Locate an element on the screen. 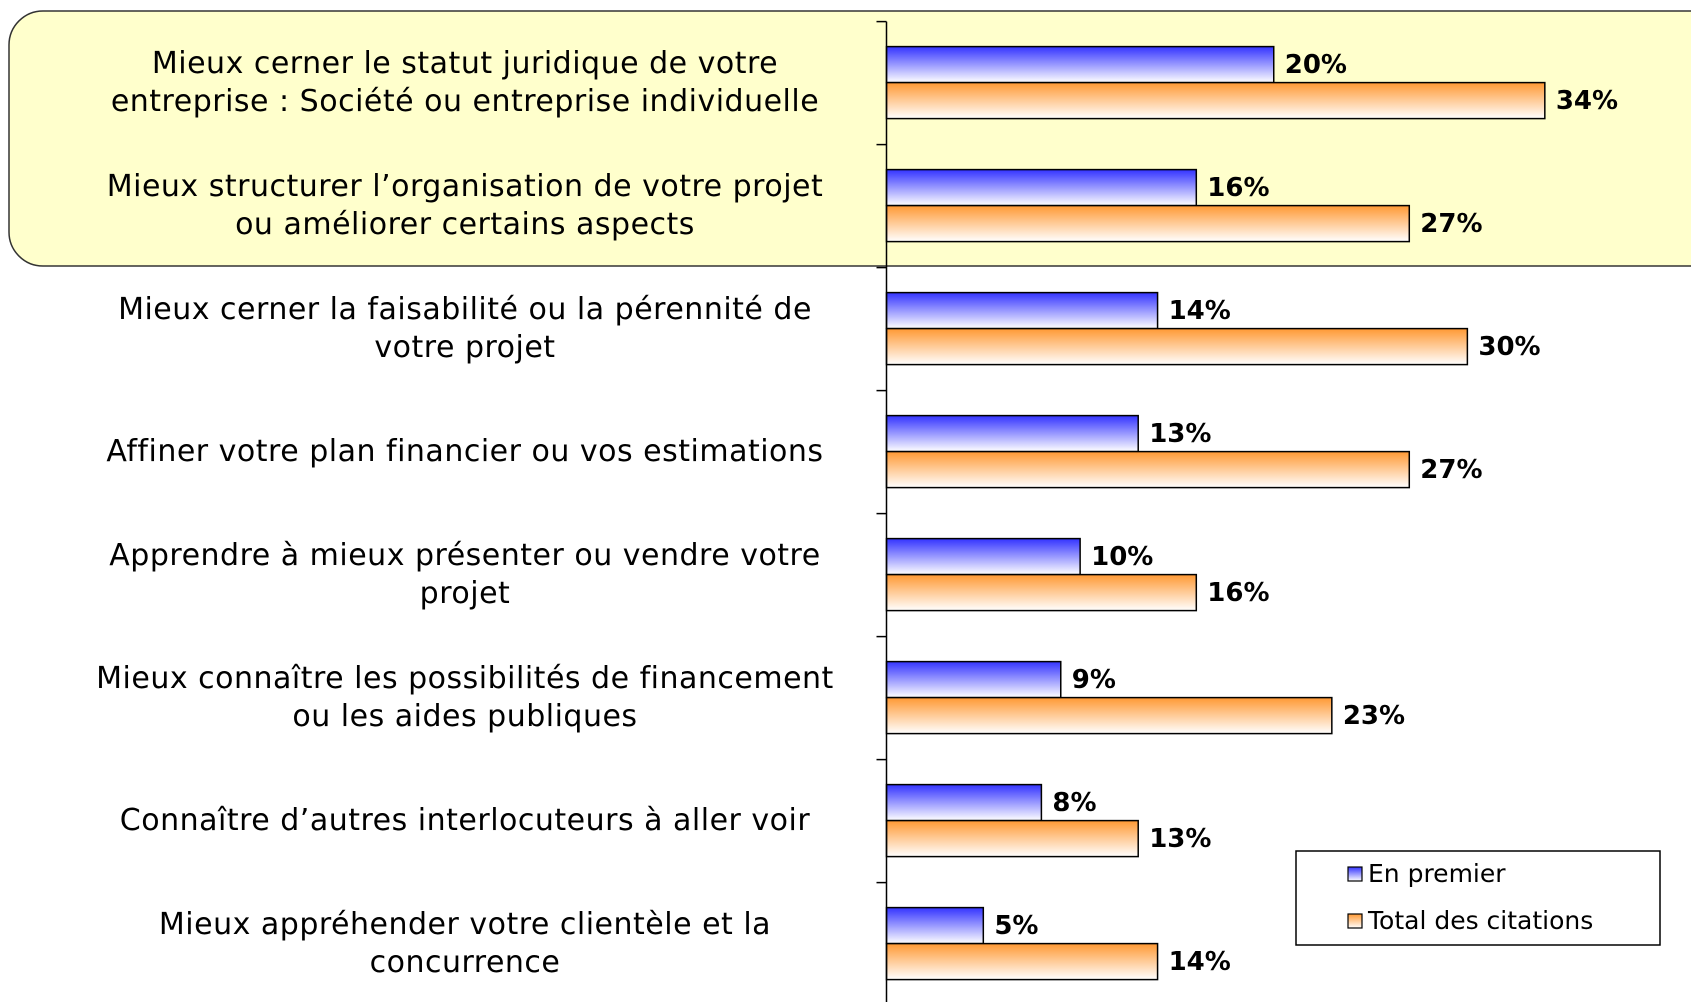  value-label: 8% is located at coordinates (1074, 803).